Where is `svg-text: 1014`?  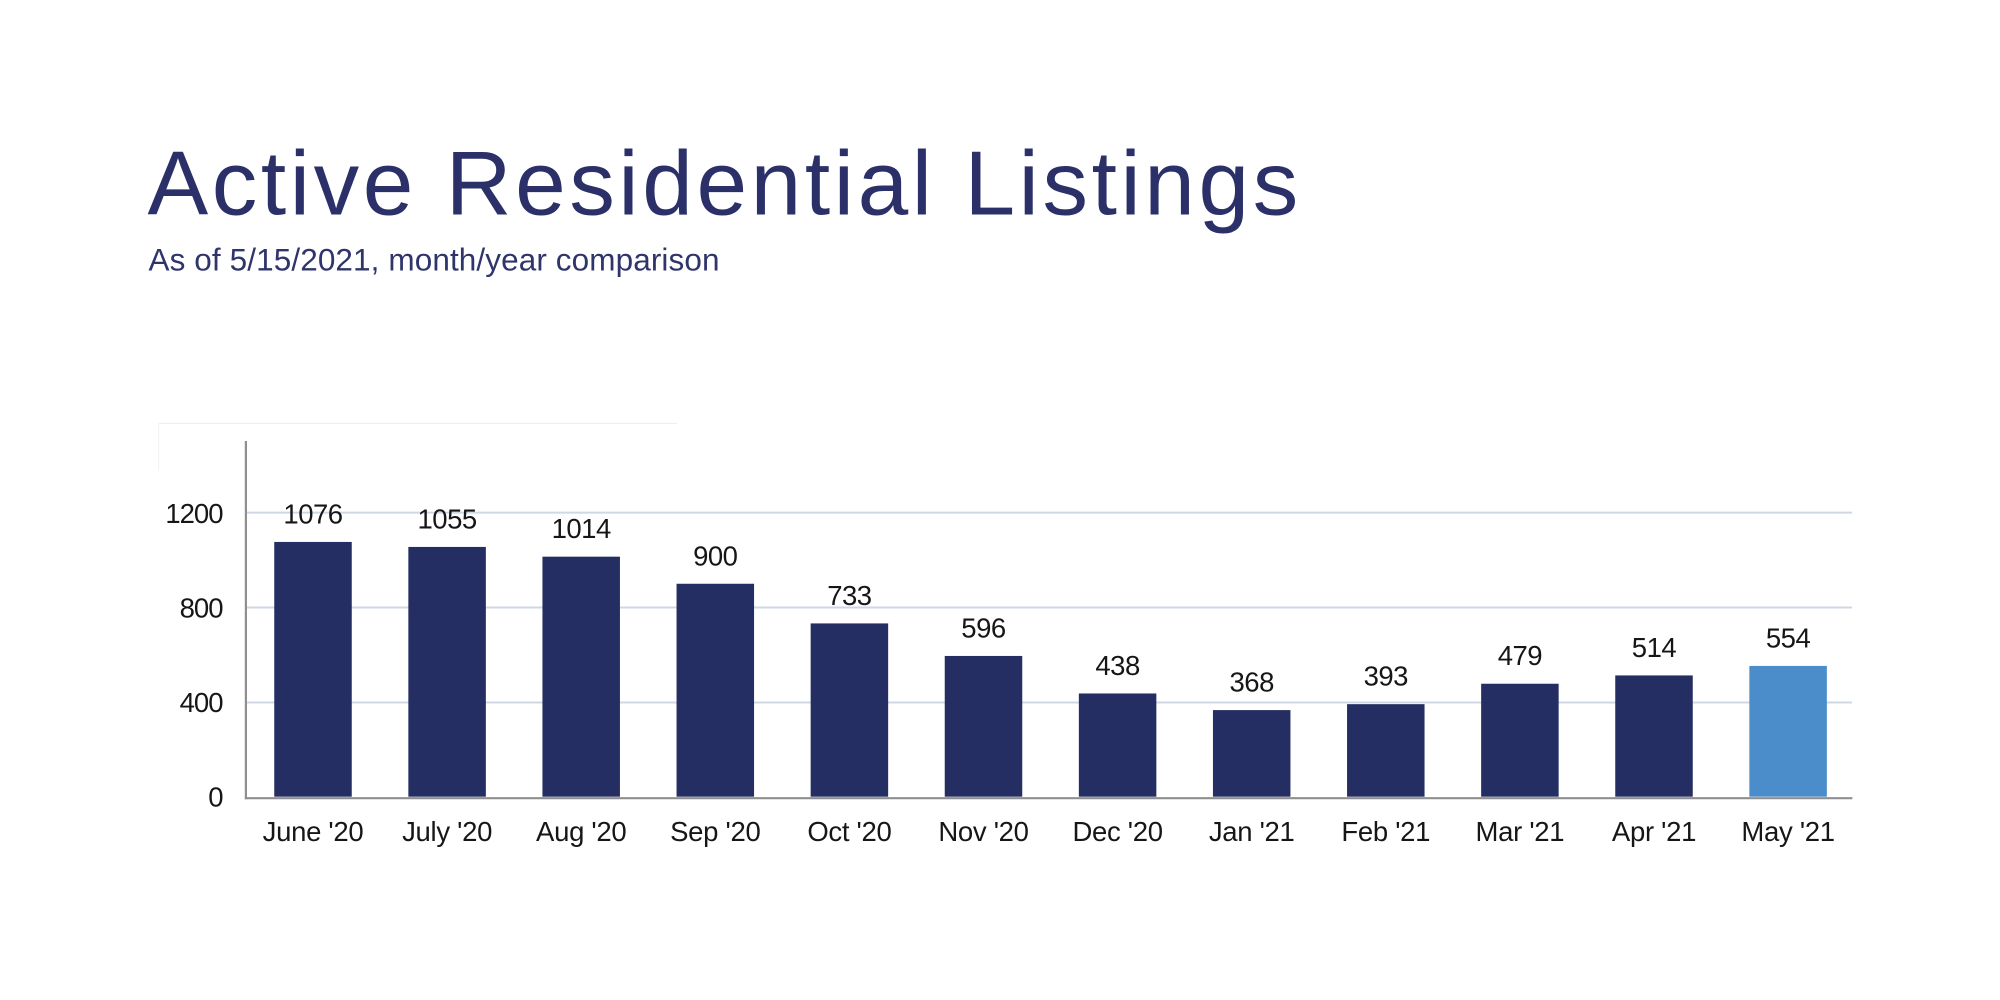
svg-text: 1014 is located at coordinates (581, 528).